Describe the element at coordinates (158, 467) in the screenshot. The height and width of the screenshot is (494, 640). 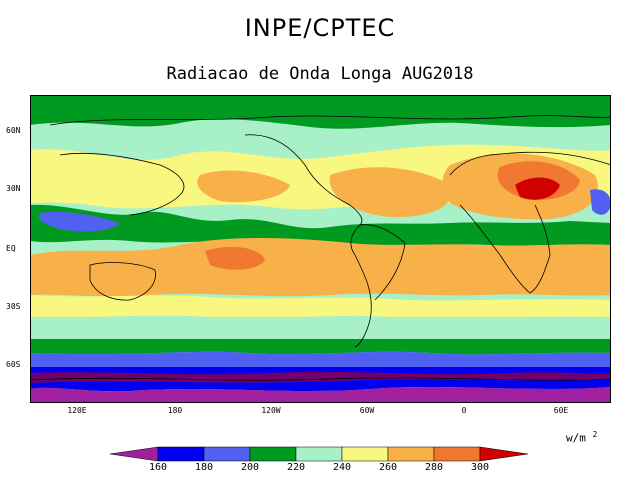
I see `colorbar-label-160: 160` at that location.